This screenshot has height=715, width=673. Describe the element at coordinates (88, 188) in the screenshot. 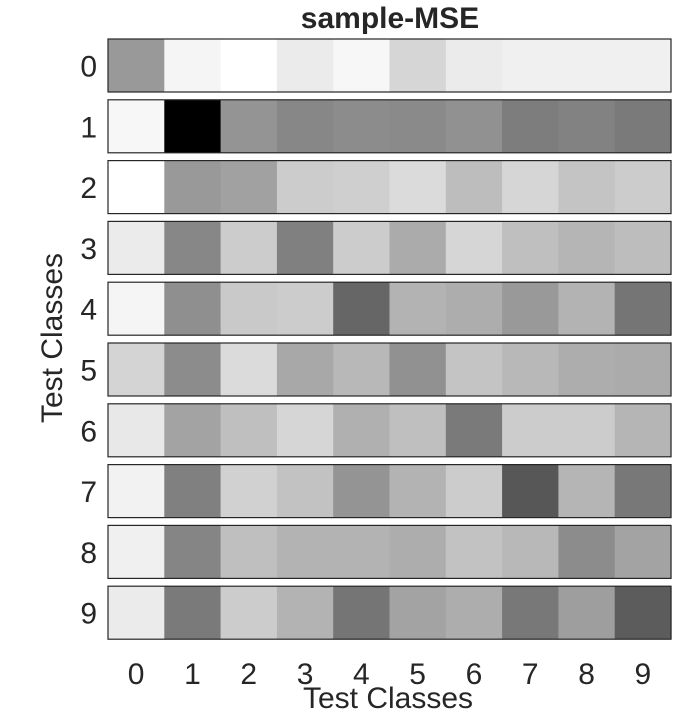

I see `y-tick-label: 2` at that location.